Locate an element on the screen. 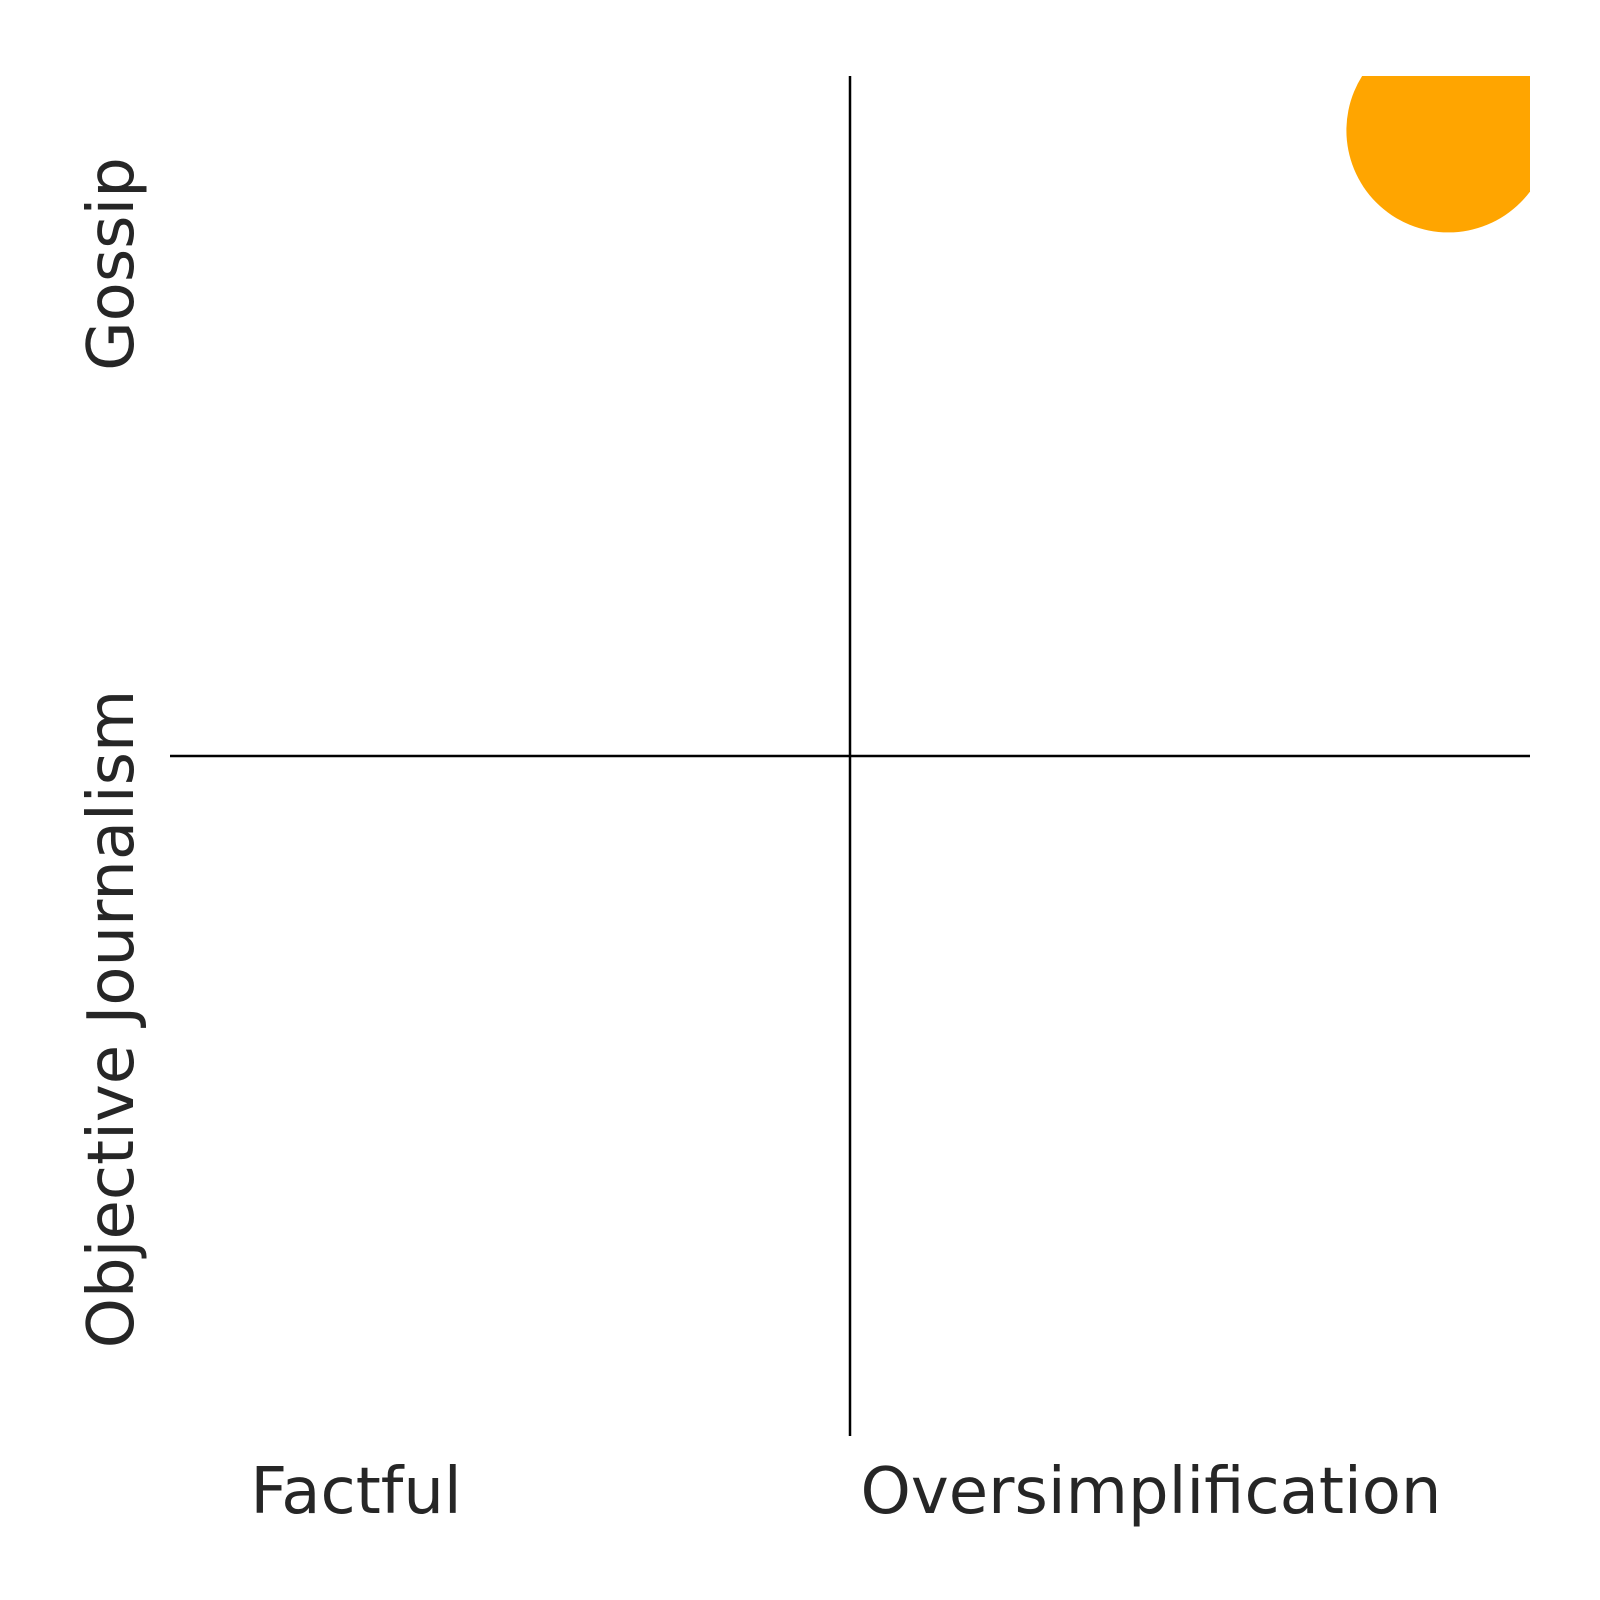  y-label-bottom: Objective Journalism is located at coordinates (112, 1019).